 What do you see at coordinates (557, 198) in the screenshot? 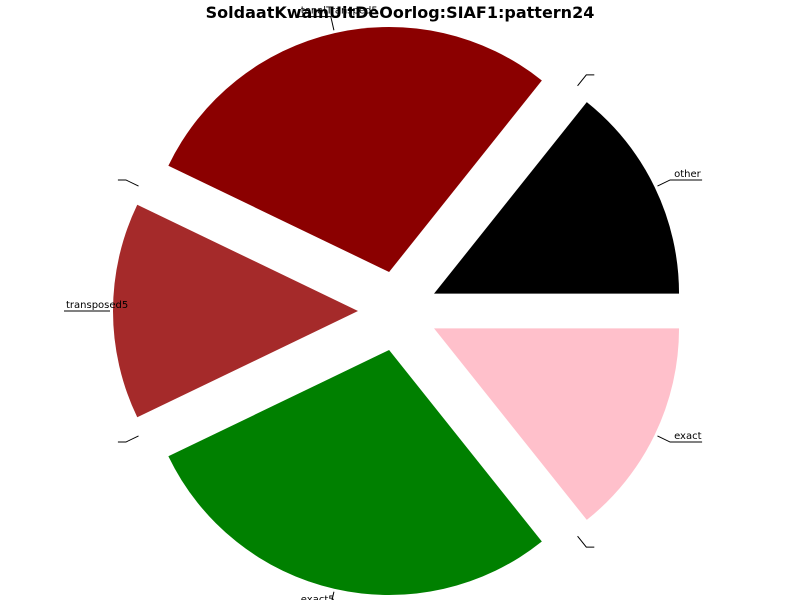
I see `pie-slice-other` at bounding box center [557, 198].